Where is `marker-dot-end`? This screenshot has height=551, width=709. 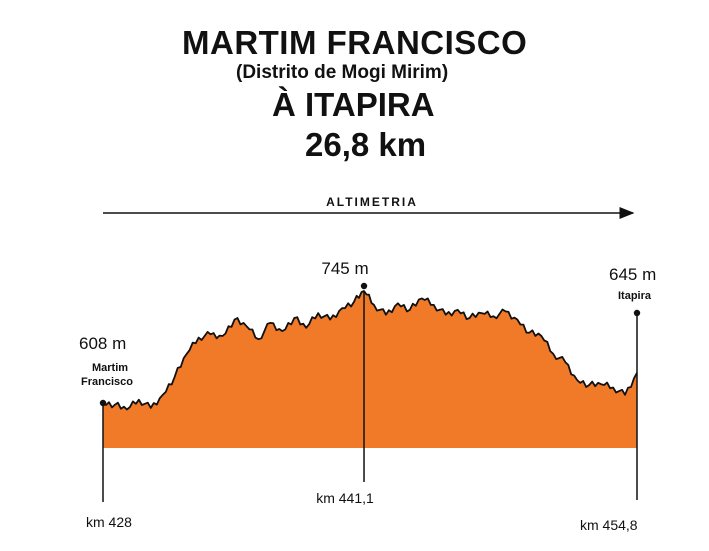 marker-dot-end is located at coordinates (637, 313).